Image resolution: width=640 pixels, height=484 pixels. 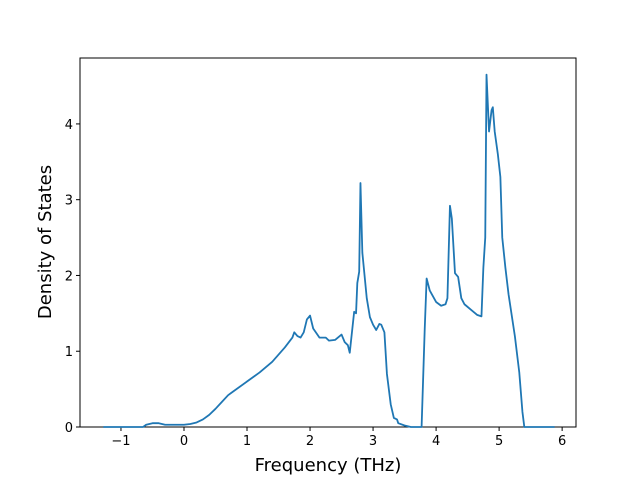 What do you see at coordinates (69, 276) in the screenshot?
I see `y-tick-label: 2` at bounding box center [69, 276].